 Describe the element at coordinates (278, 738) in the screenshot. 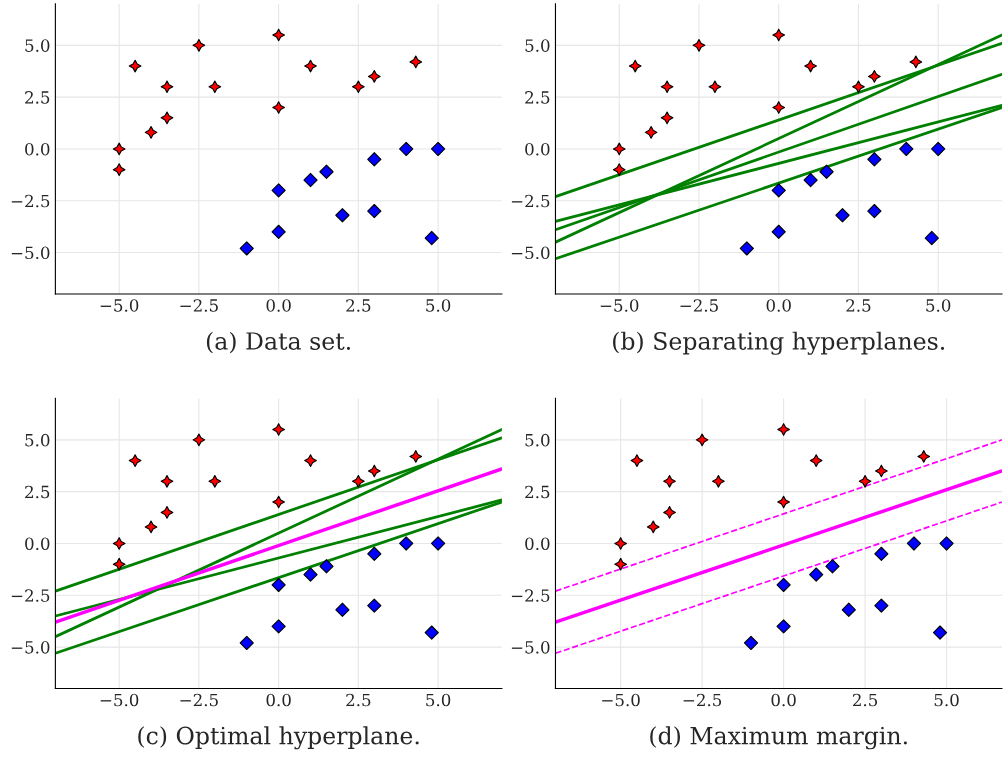

I see `x-axis-title: (c) Optimal hyperplane.` at that location.